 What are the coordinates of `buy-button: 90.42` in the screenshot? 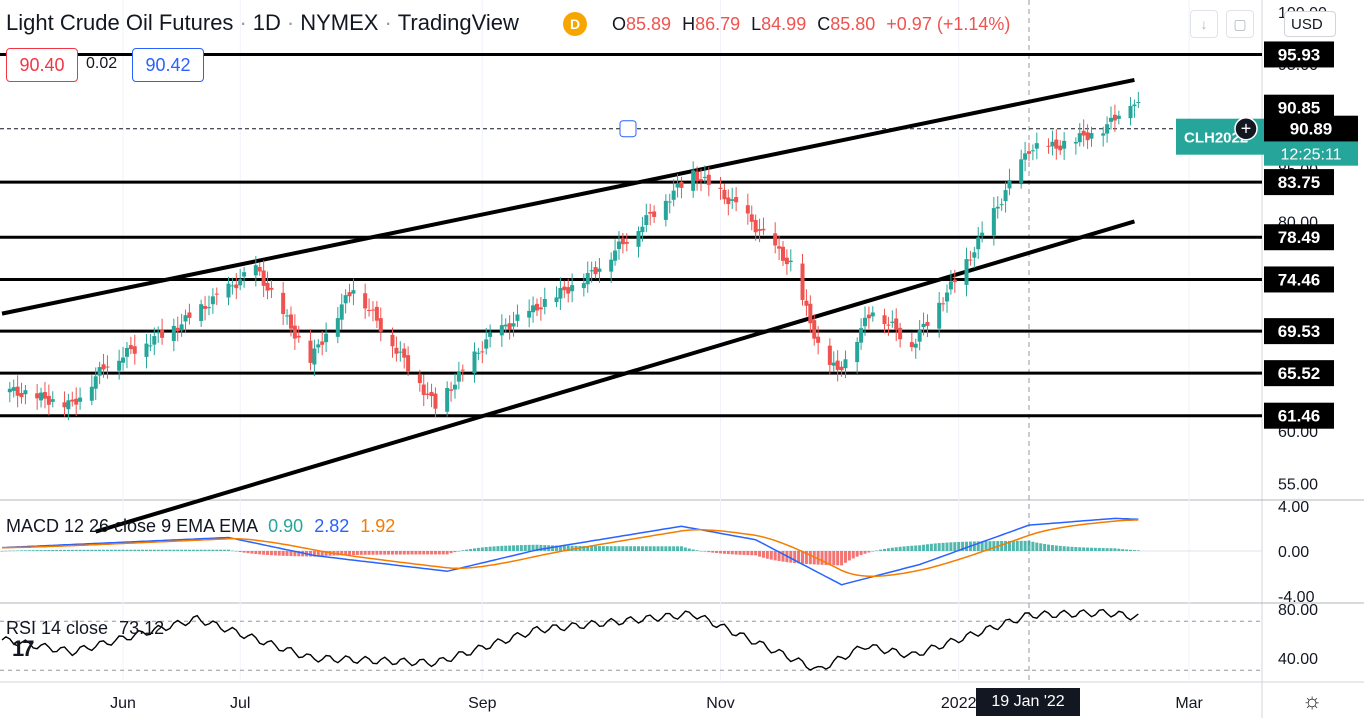 It's located at (168, 65).